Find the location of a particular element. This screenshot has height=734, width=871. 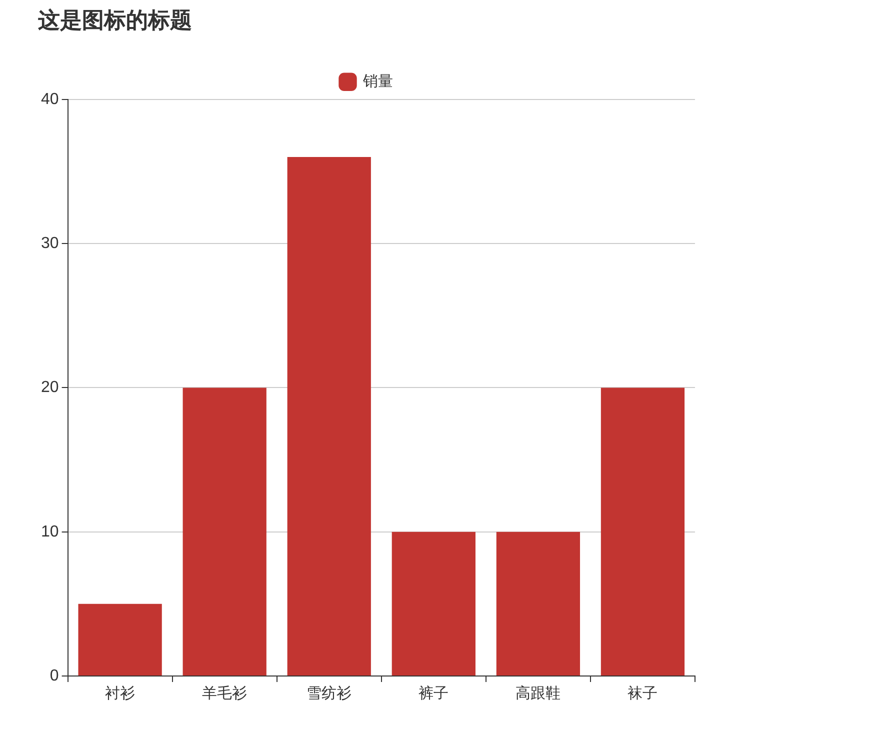

y-tick-label: 40 is located at coordinates (50, 99).